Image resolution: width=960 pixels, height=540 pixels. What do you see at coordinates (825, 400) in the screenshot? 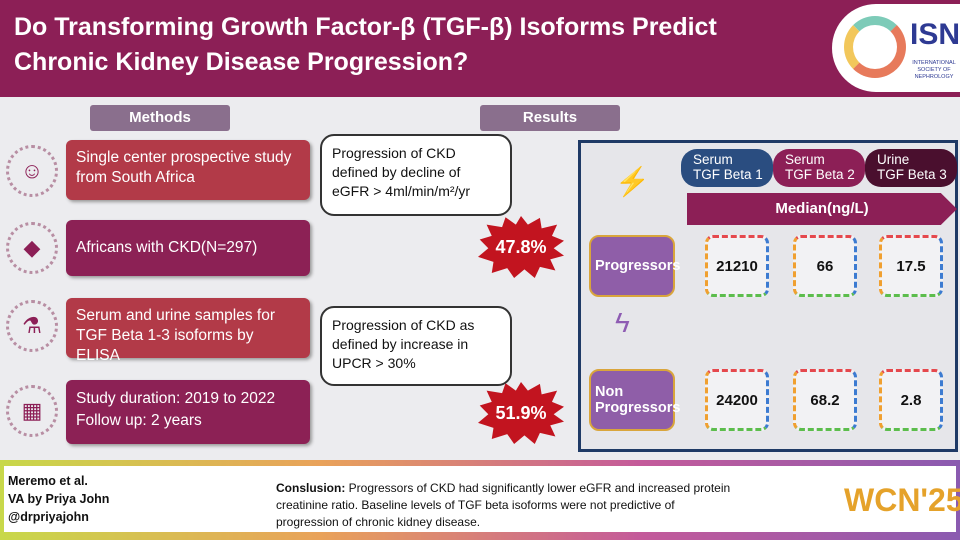
I see `value-cell: 68.2` at bounding box center [825, 400].